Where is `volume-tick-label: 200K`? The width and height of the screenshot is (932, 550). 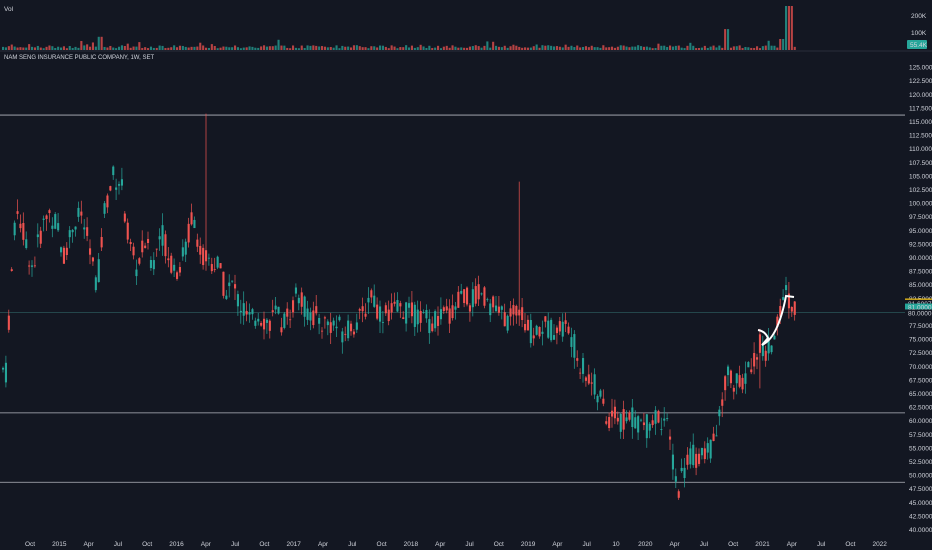 volume-tick-label: 200K is located at coordinates (919, 16).